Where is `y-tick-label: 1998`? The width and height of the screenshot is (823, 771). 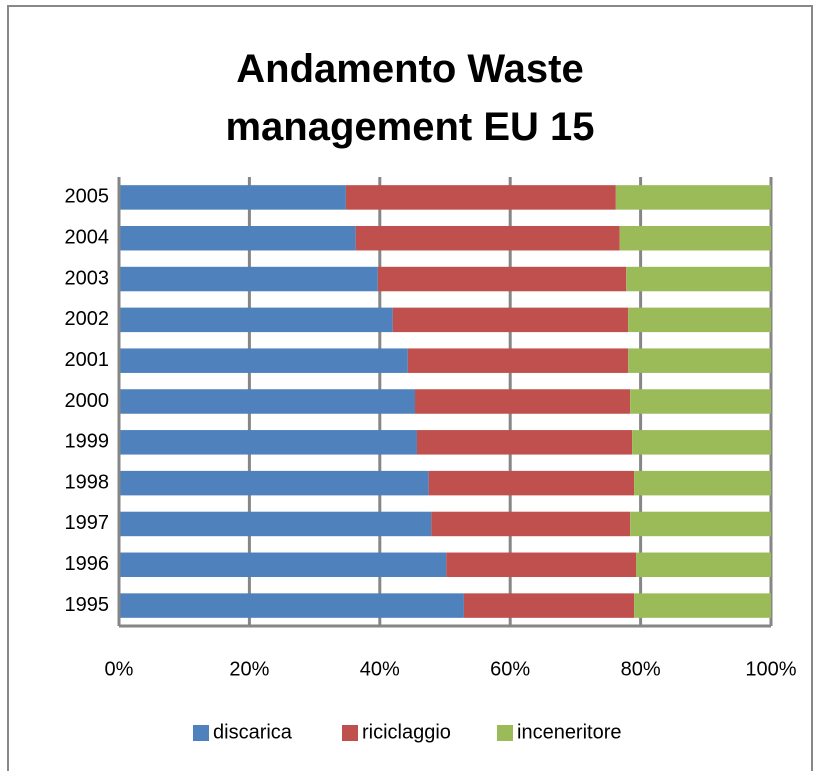 y-tick-label: 1998 is located at coordinates (87, 482).